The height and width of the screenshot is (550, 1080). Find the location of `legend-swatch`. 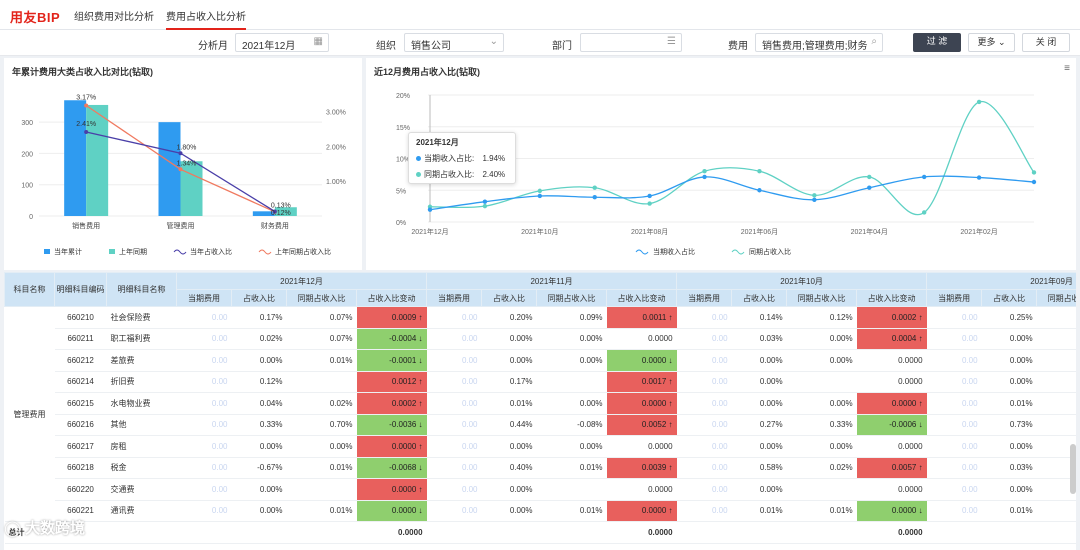

legend-swatch is located at coordinates (180, 252).